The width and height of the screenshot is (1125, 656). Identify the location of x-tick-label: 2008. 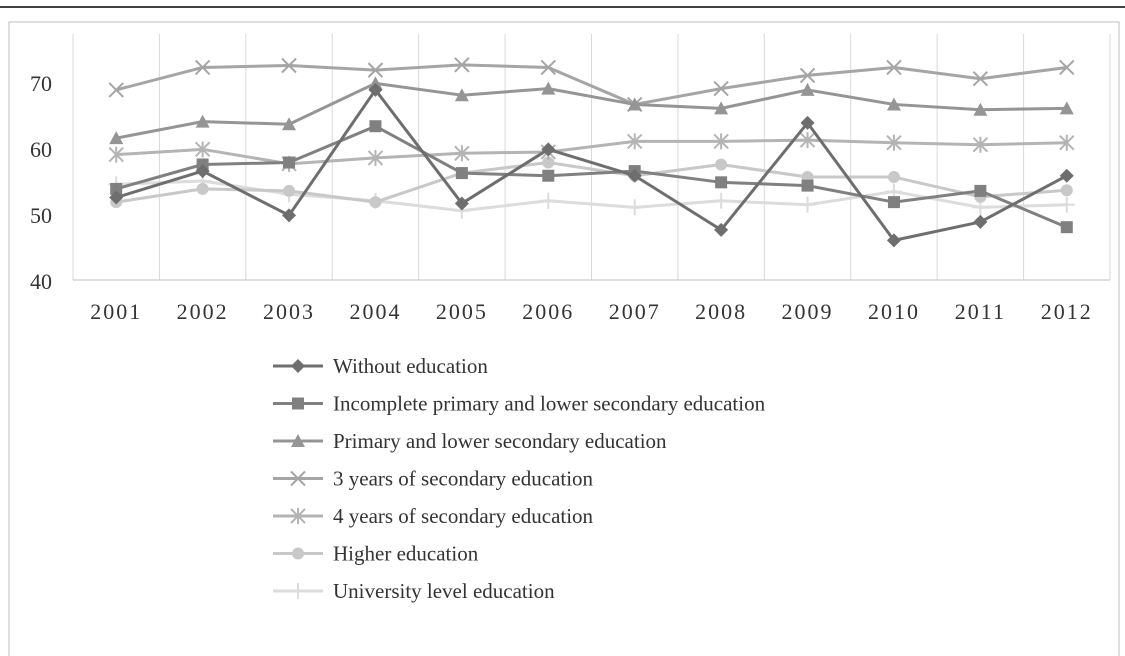
(721, 311).